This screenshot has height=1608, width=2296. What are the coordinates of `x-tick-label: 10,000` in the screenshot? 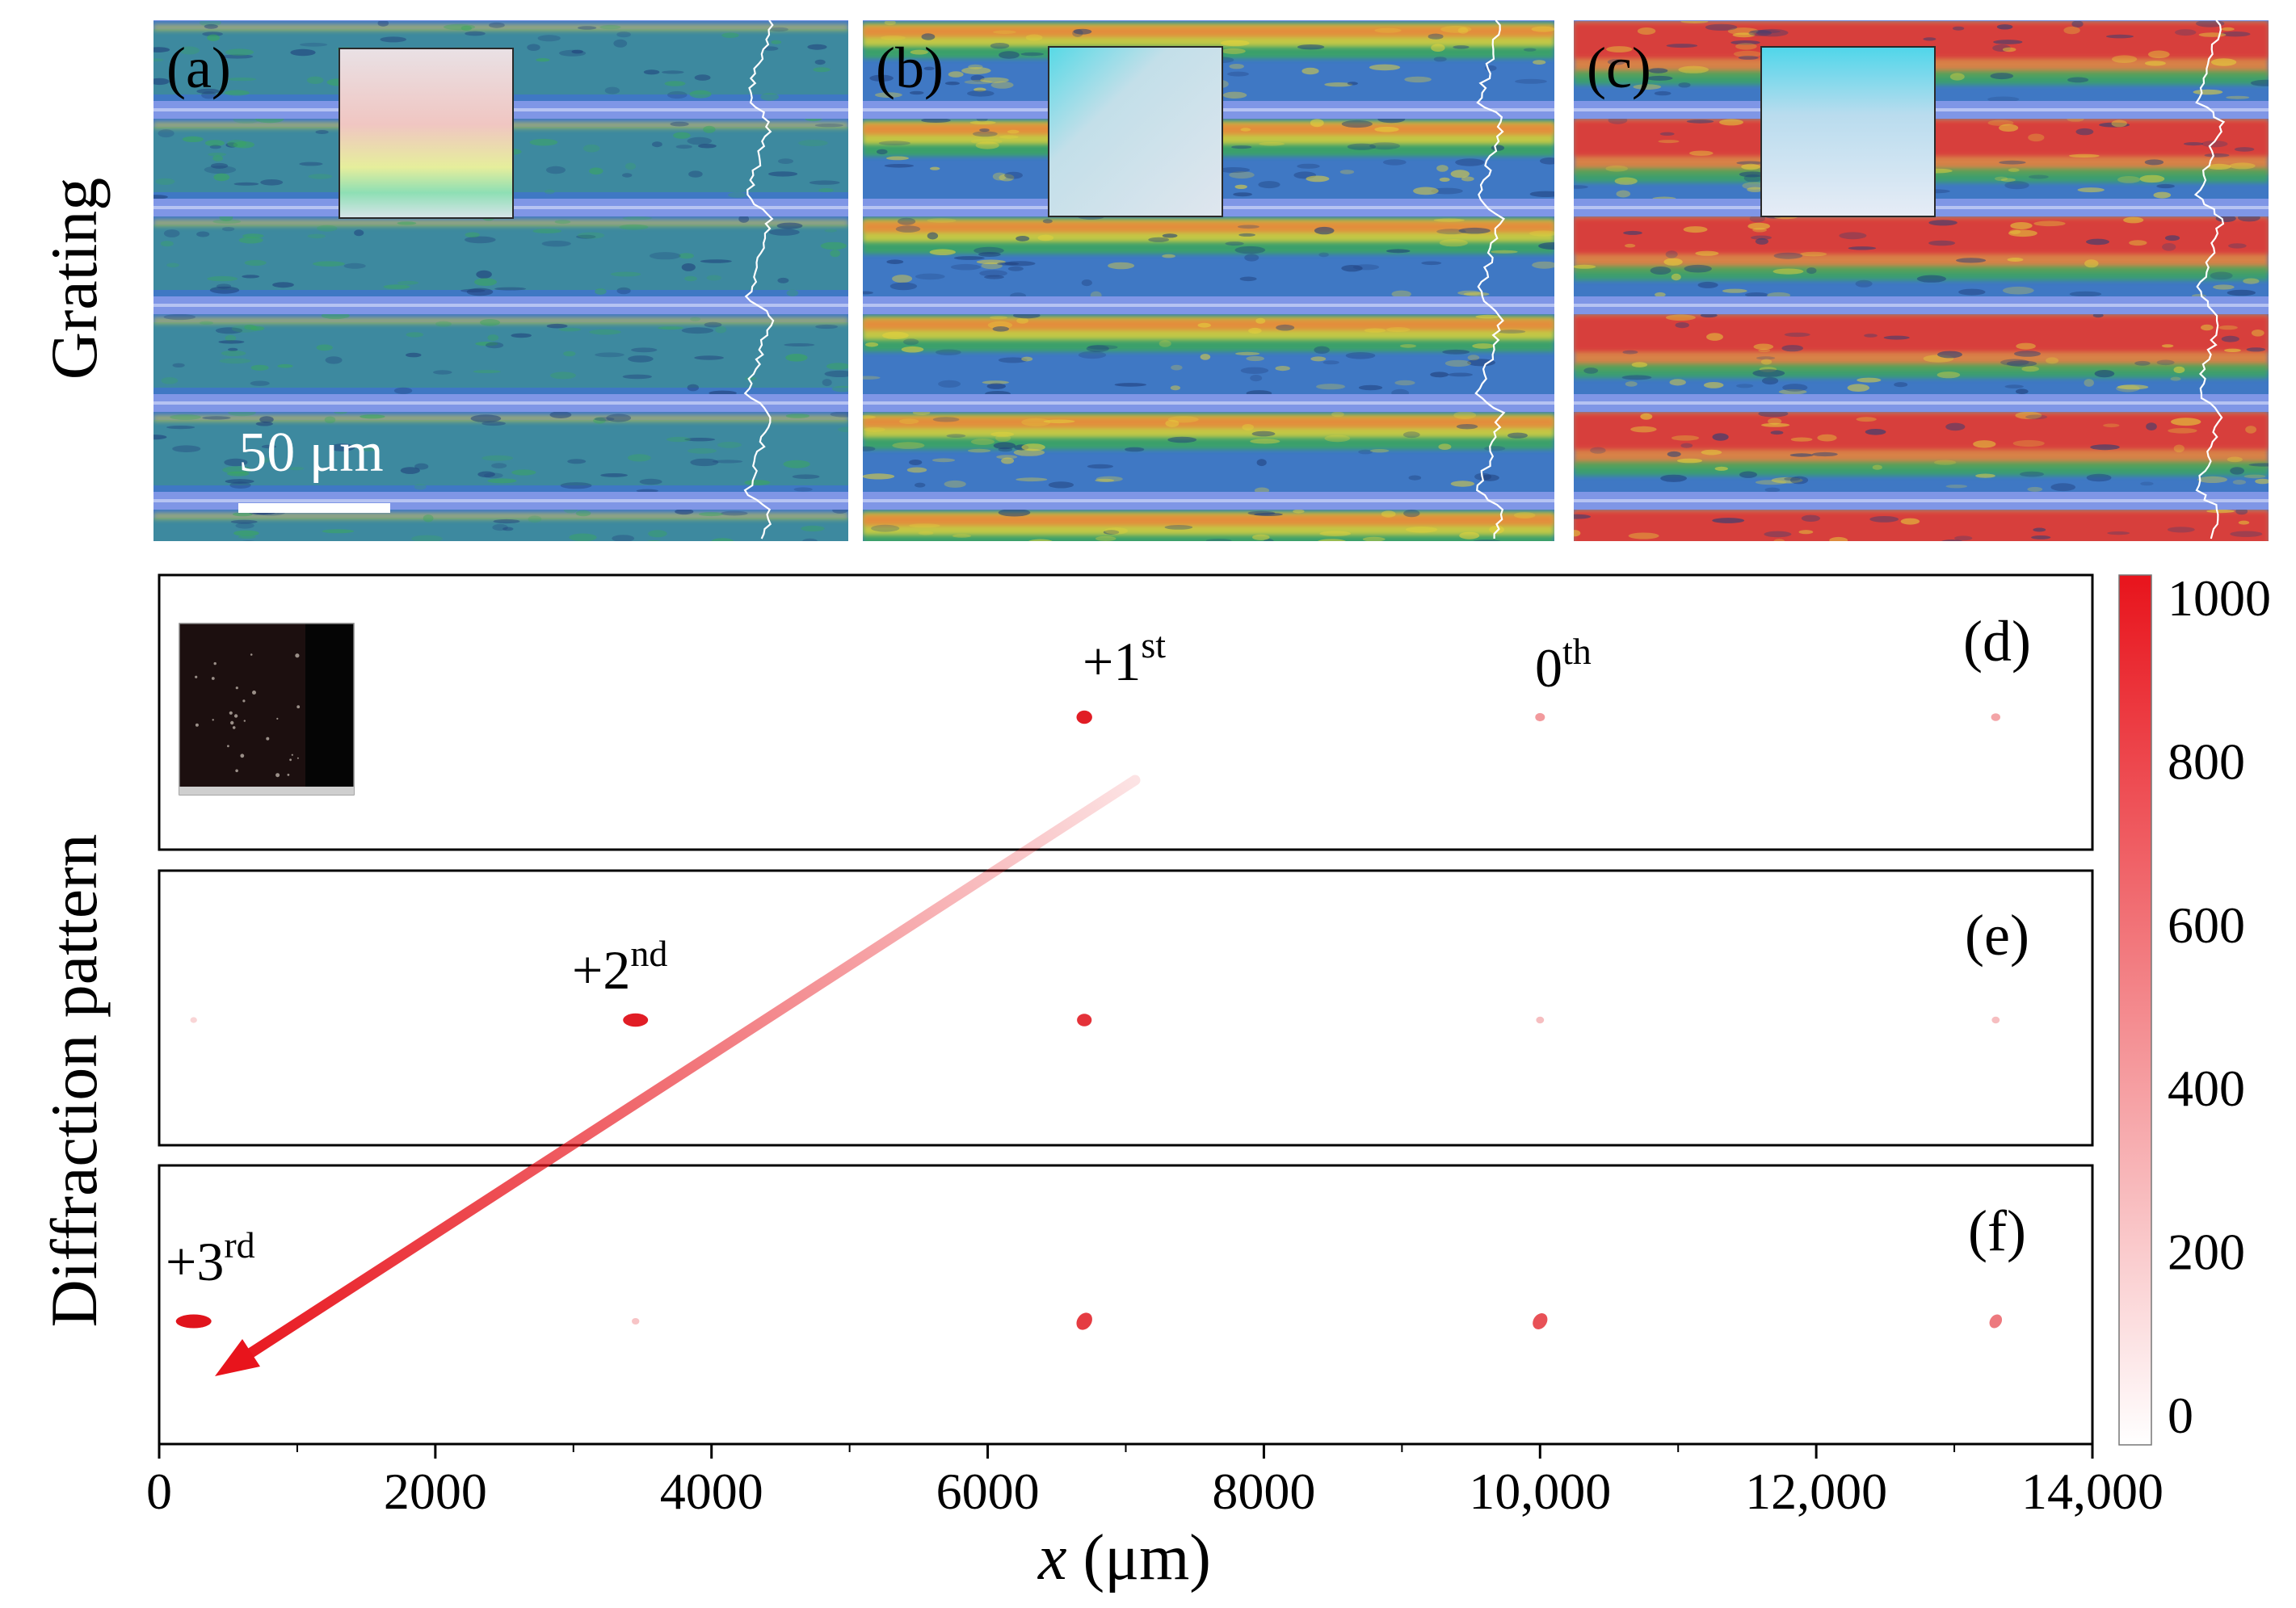 It's located at (1540, 1491).